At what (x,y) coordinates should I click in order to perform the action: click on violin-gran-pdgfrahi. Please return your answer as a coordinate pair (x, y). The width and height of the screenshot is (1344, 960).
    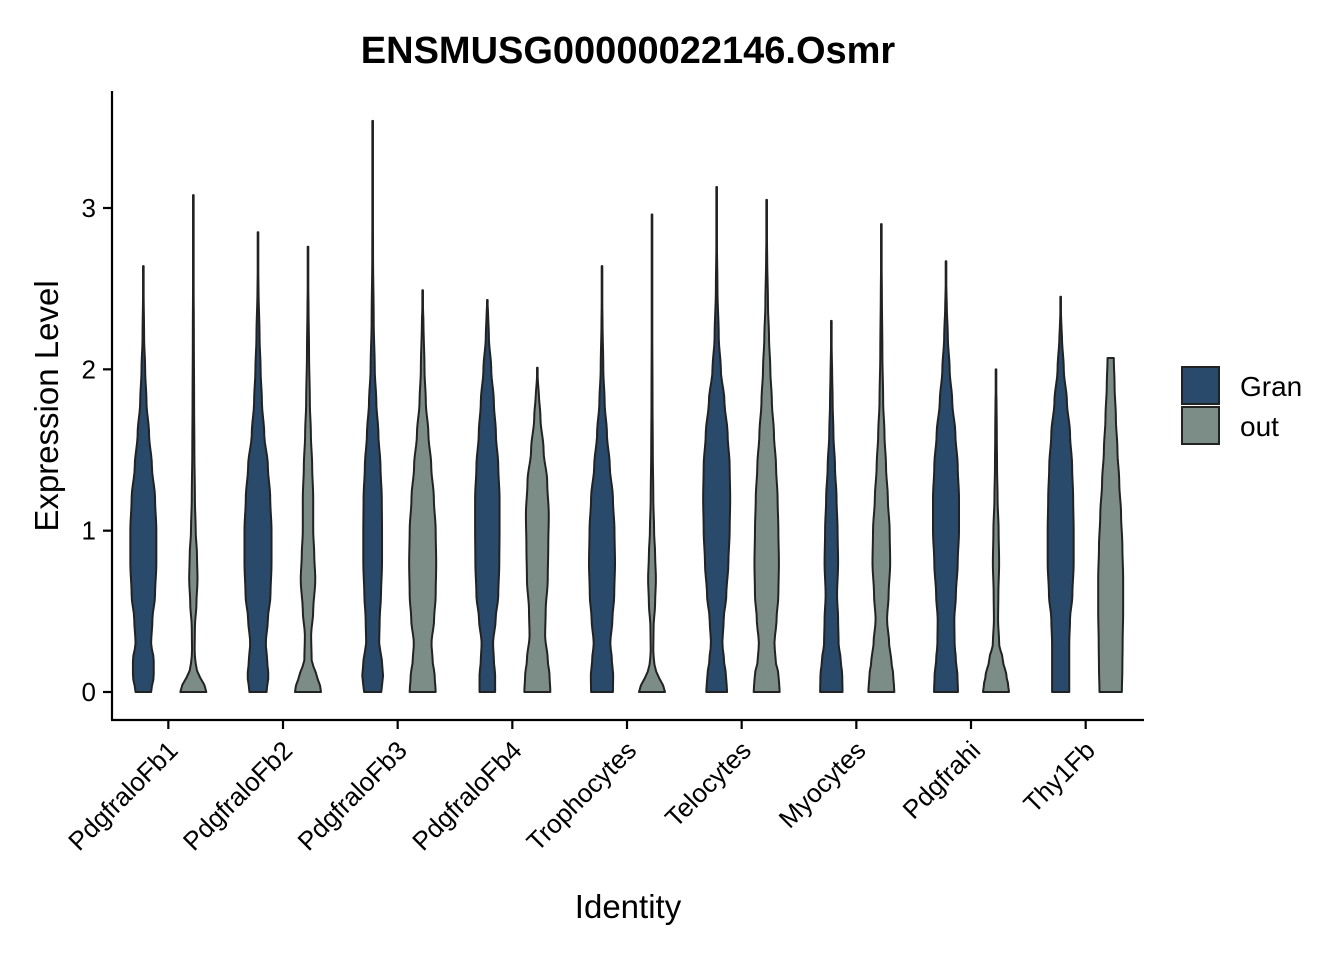
    Looking at the image, I should click on (946, 476).